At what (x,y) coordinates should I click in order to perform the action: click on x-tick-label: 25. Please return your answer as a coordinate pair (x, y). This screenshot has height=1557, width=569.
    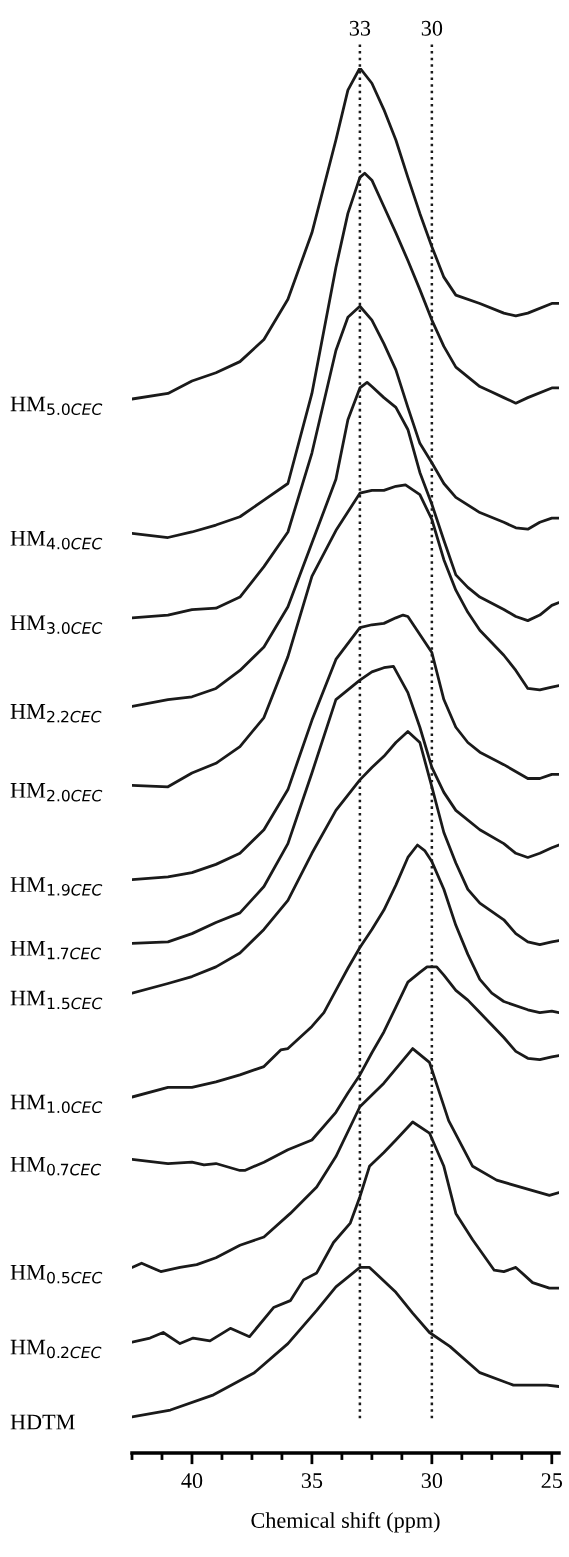
    Looking at the image, I should click on (552, 1481).